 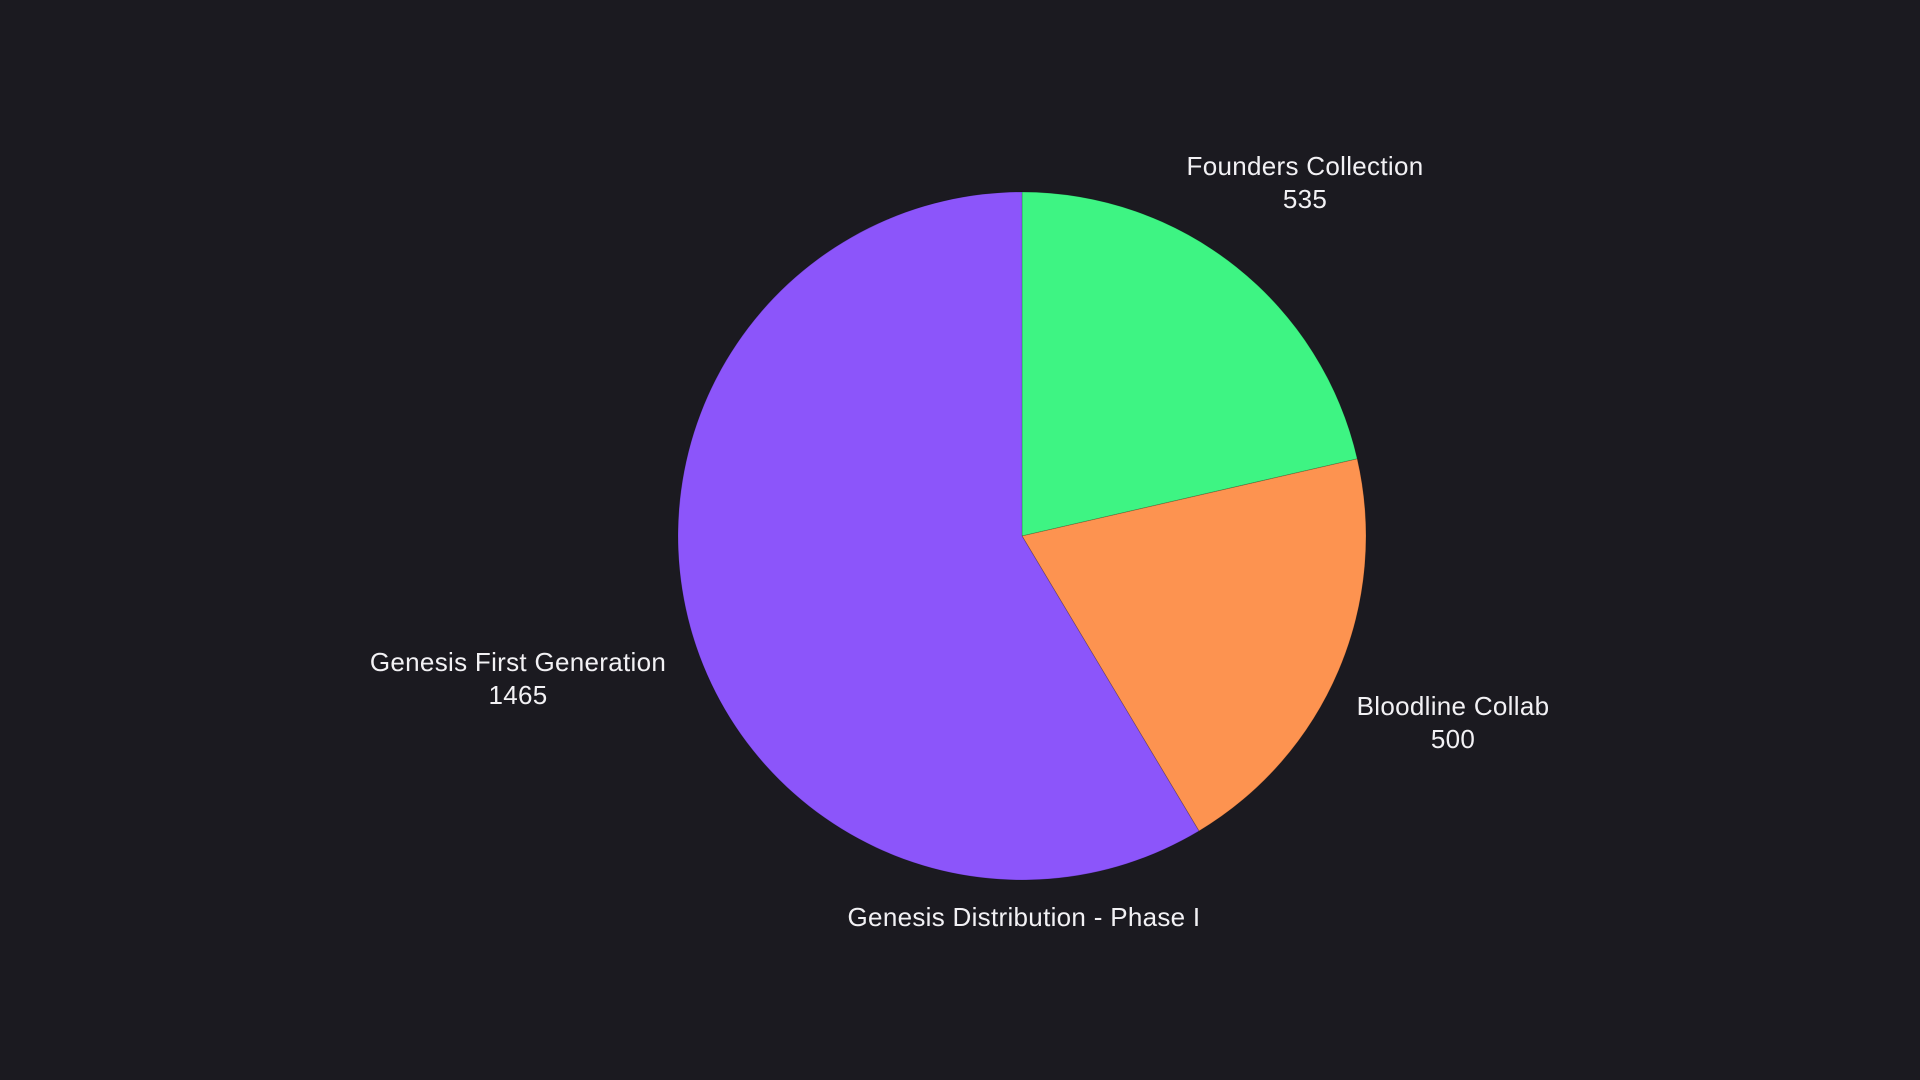 What do you see at coordinates (1305, 183) in the screenshot?
I see `slice-label-founders-collection: Founders Collection 535` at bounding box center [1305, 183].